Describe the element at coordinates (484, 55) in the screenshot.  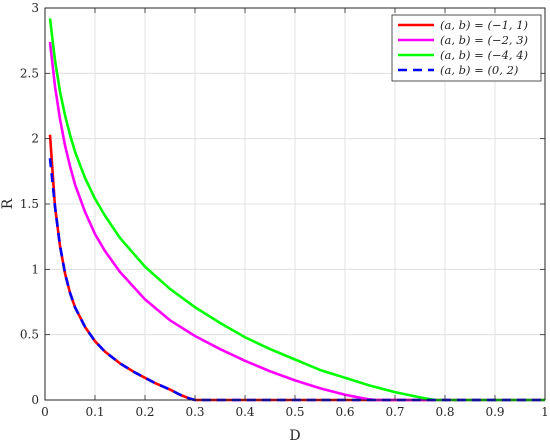
I see `legend-label: (a, b) = (−4, 4)` at that location.